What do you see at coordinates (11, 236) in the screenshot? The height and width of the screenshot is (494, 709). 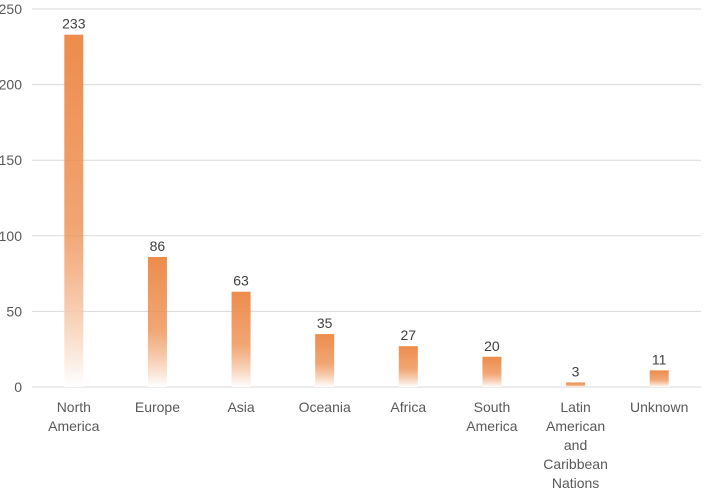 I see `y-tick-label: 100` at bounding box center [11, 236].